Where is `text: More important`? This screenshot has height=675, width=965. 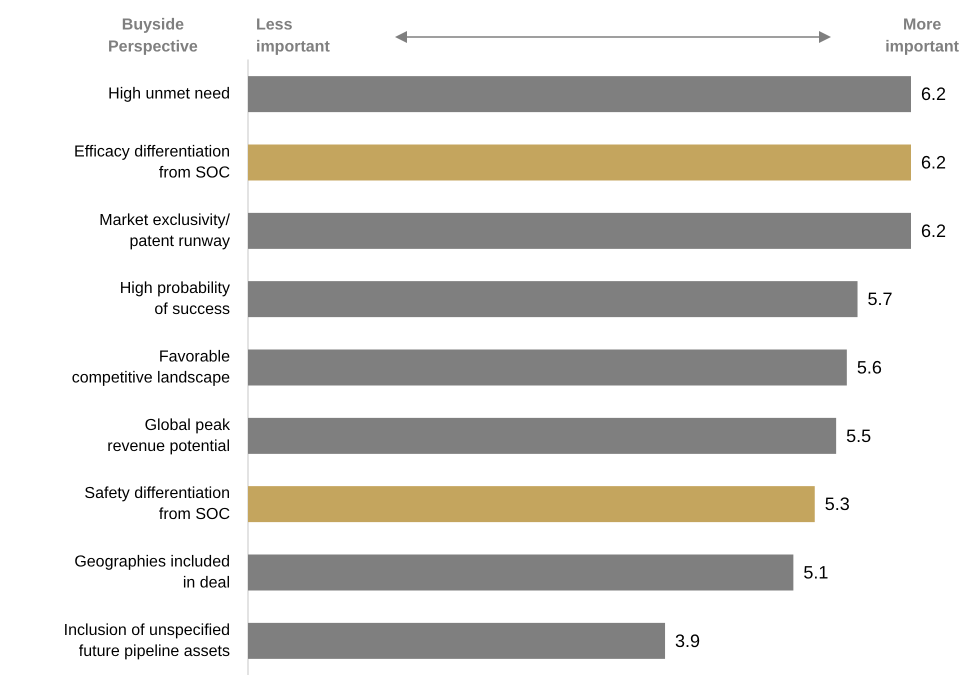
text: More important is located at coordinates (922, 36).